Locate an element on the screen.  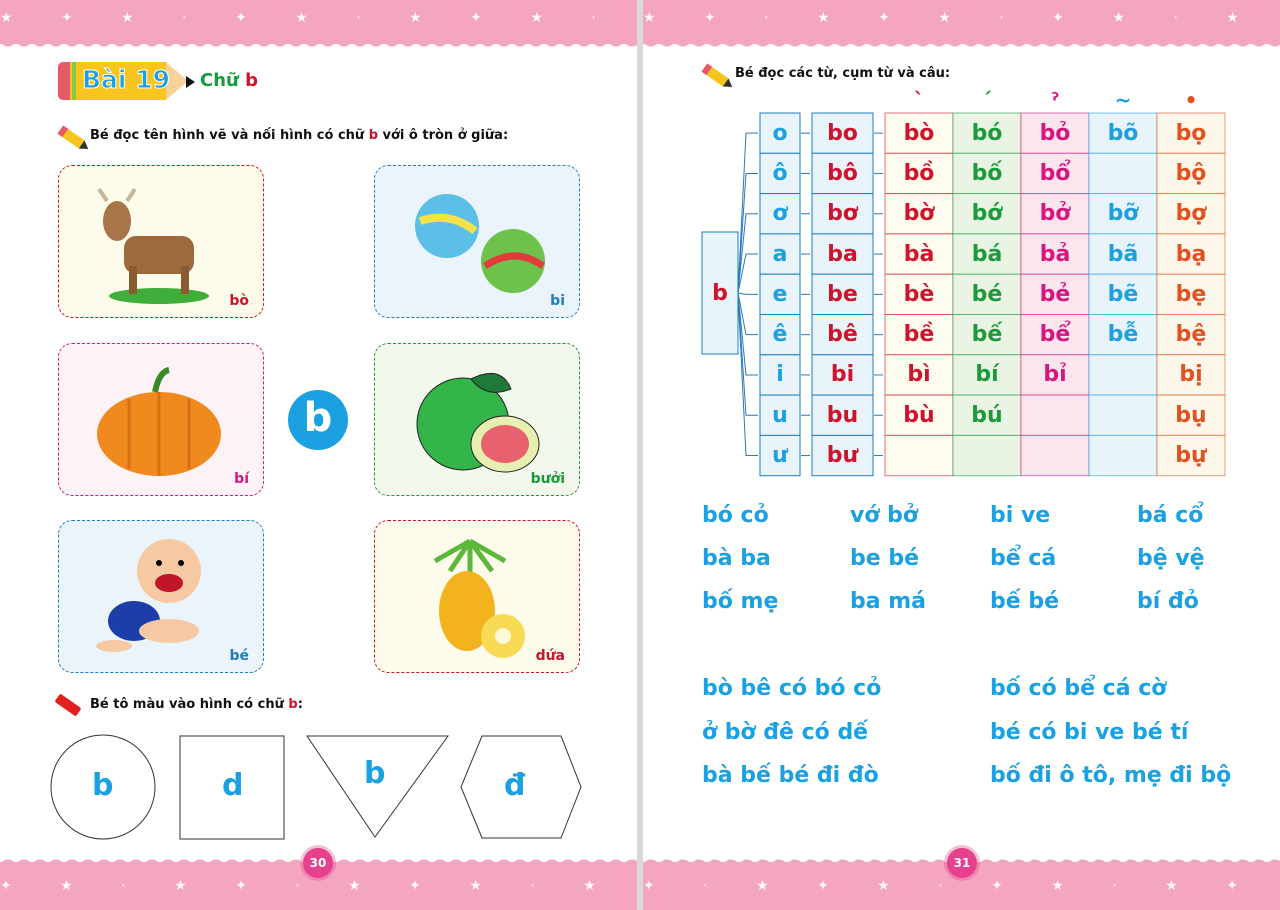
instruction-letter: b is located at coordinates (373, 135).